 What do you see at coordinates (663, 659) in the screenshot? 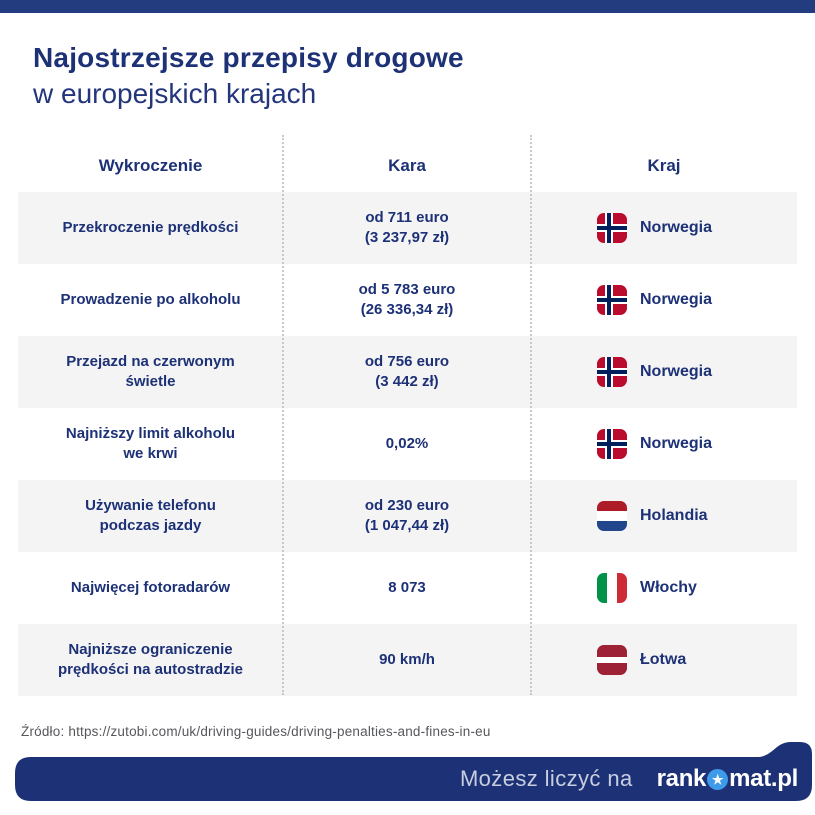
I see `country-label: Łotwa` at bounding box center [663, 659].